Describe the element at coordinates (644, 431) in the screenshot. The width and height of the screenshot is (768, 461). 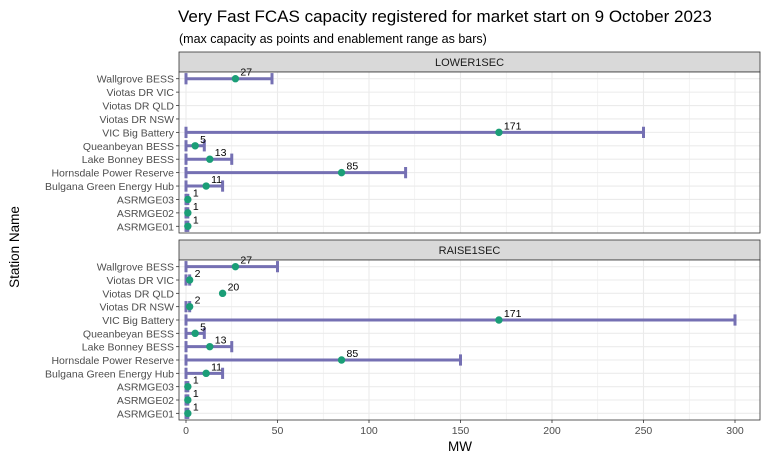
I see `x-tick-label: 250` at that location.